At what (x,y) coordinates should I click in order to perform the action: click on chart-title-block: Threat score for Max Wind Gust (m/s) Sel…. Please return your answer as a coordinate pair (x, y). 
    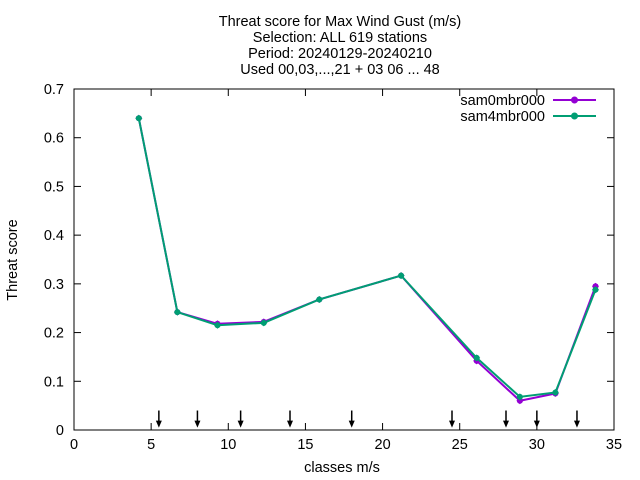
    Looking at the image, I should click on (340, 46).